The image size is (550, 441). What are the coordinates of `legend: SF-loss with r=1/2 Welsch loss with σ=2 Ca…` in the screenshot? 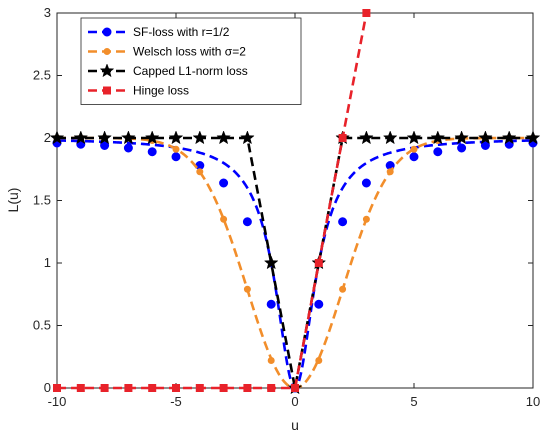 It's located at (191, 61).